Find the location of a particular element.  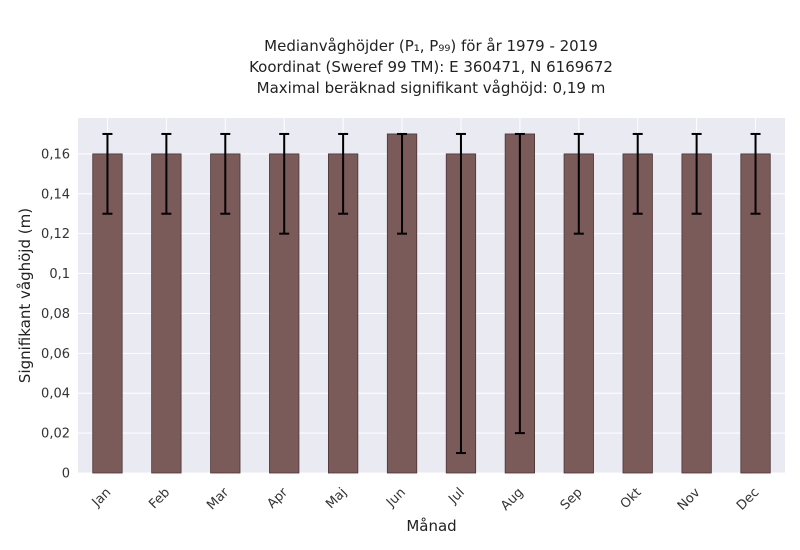

x-tick-label: Aug is located at coordinates (512, 499).